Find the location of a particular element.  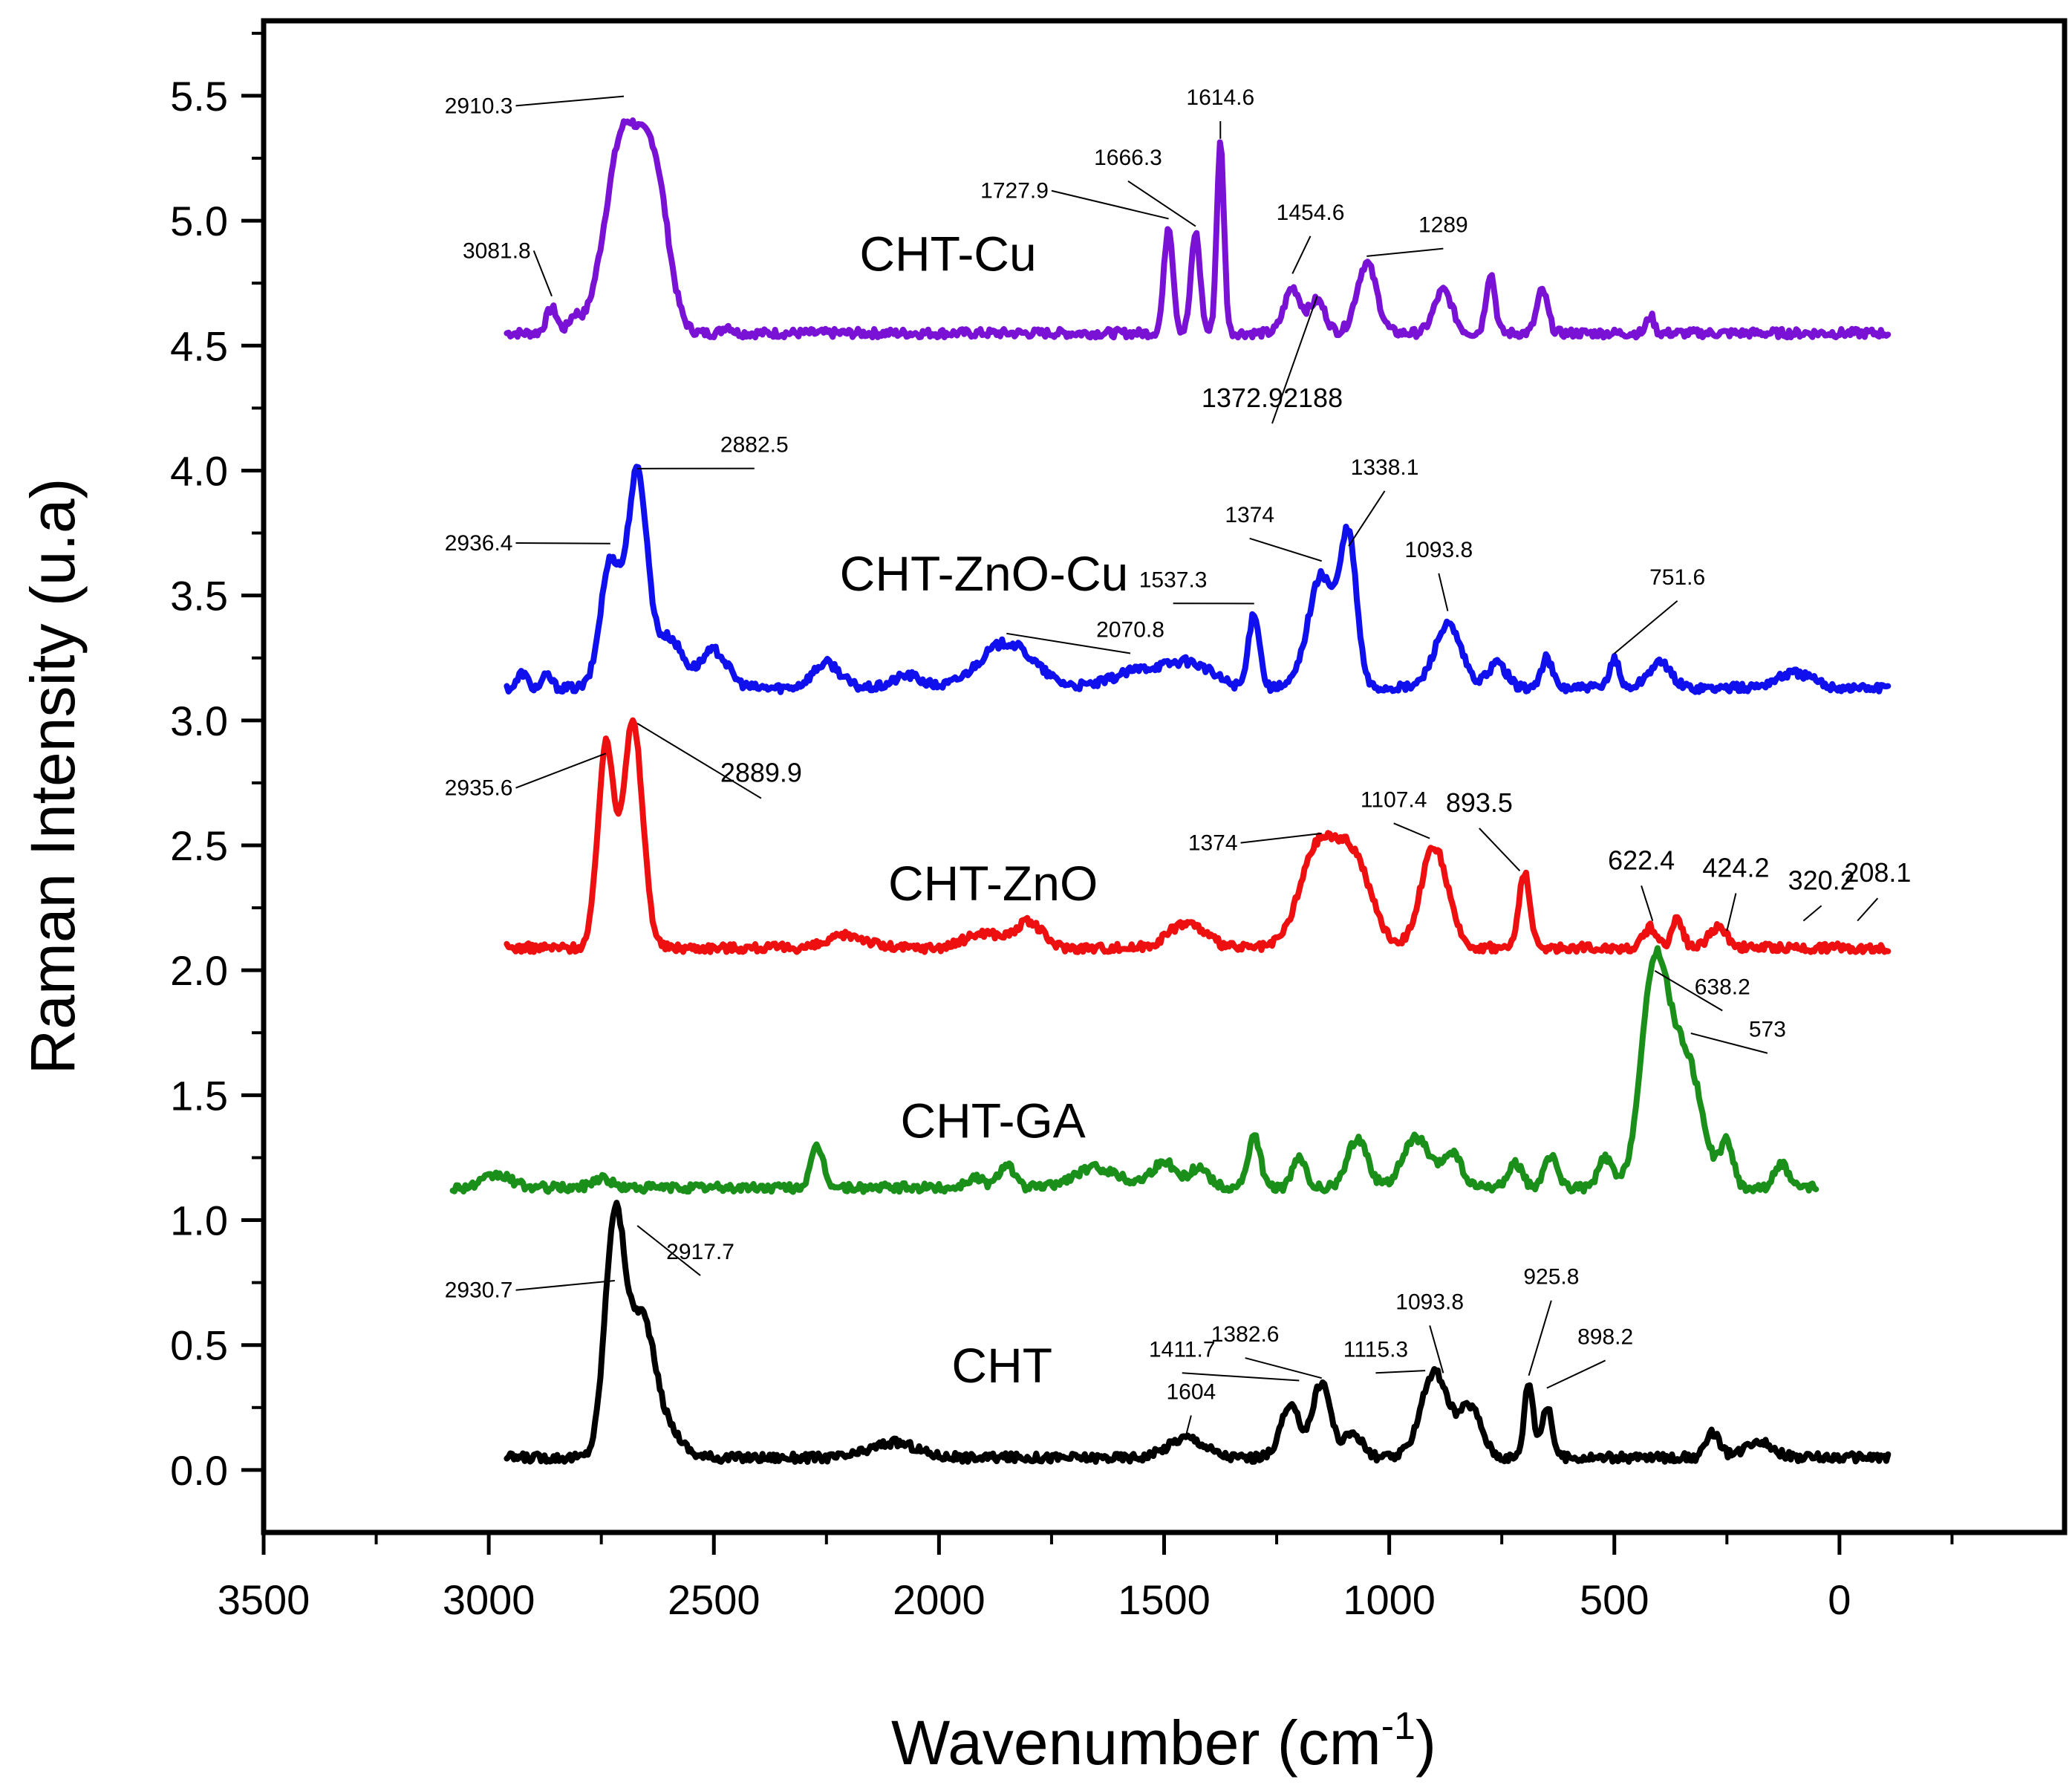

peak-label-cht-zno-cu-12: 1537.3 is located at coordinates (1173, 580).